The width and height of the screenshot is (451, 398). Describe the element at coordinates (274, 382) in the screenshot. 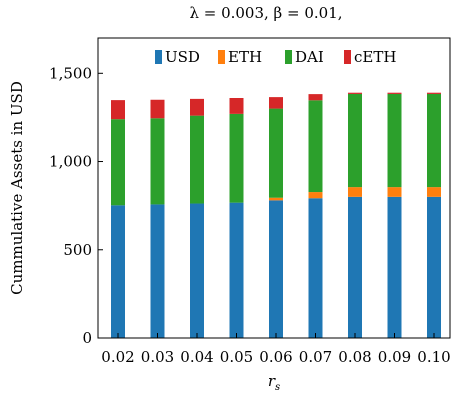

I see `x-axis-label: rs` at that location.